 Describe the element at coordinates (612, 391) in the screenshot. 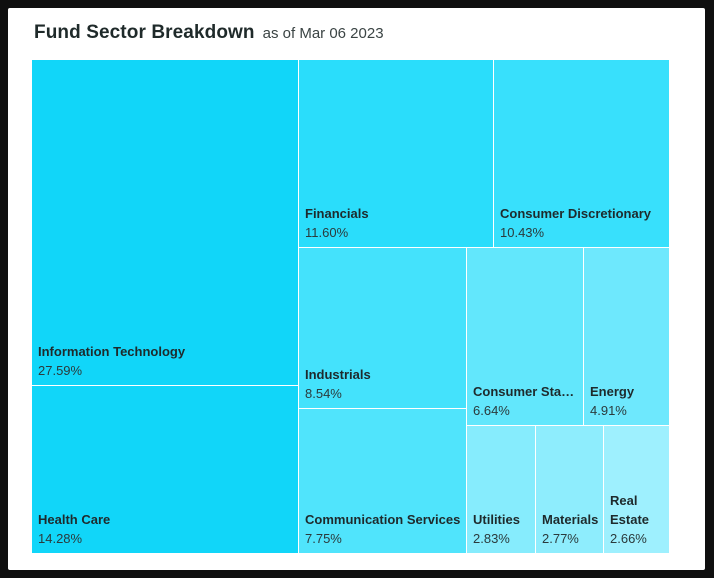

I see `sector-name: Energy` at that location.